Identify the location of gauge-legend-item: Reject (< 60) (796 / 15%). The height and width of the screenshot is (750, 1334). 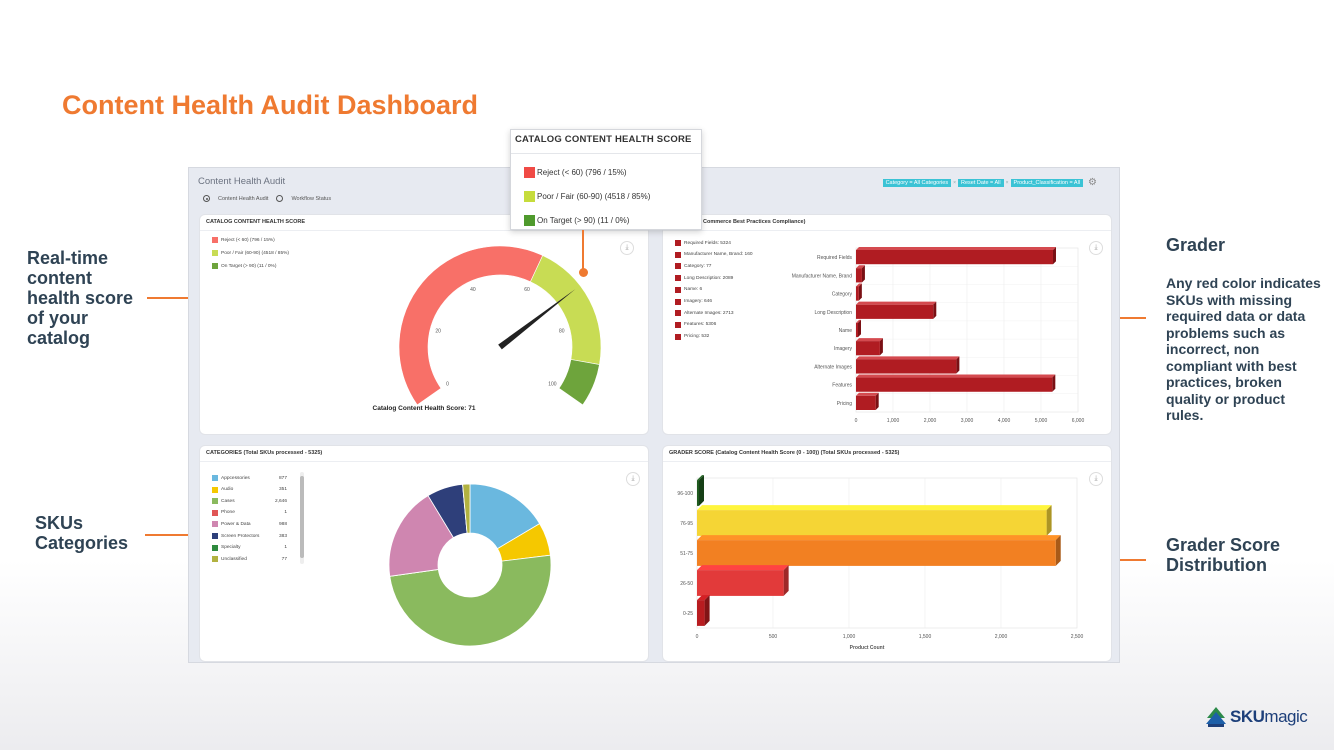
(243, 240).